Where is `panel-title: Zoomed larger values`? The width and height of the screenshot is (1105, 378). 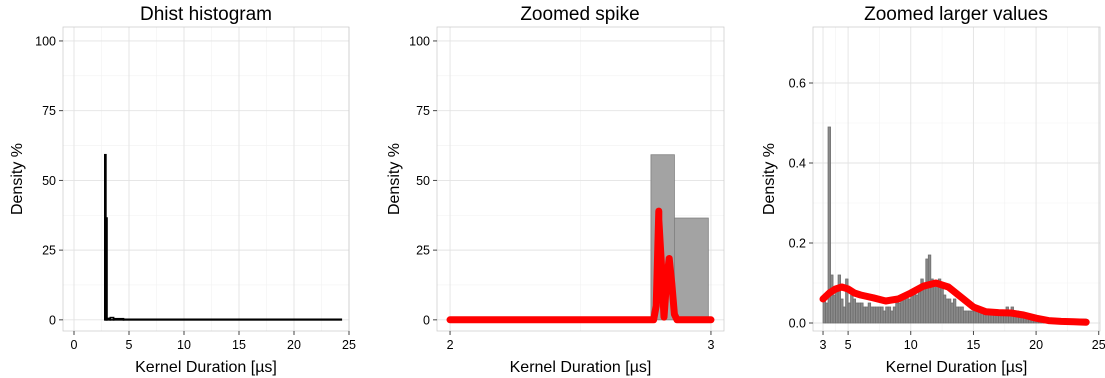 panel-title: Zoomed larger values is located at coordinates (956, 14).